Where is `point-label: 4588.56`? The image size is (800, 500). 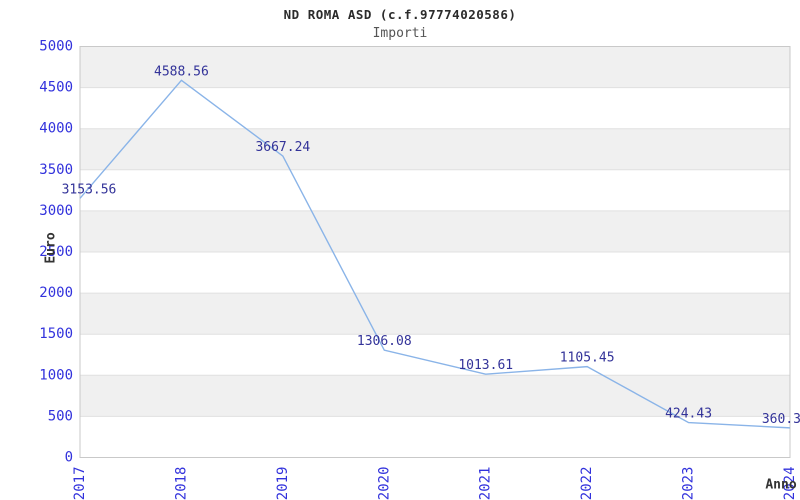
point-label: 4588.56 is located at coordinates (181, 71).